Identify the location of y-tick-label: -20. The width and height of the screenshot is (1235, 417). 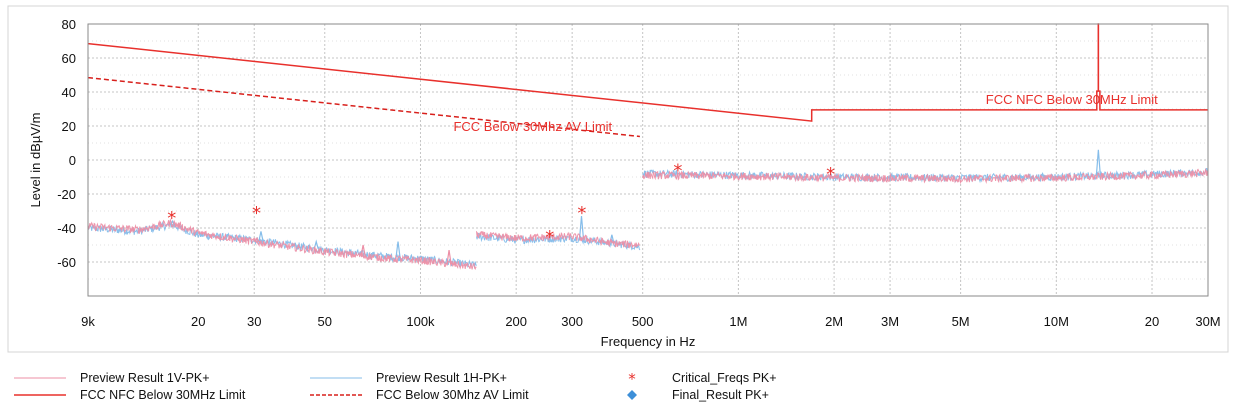
(66, 194).